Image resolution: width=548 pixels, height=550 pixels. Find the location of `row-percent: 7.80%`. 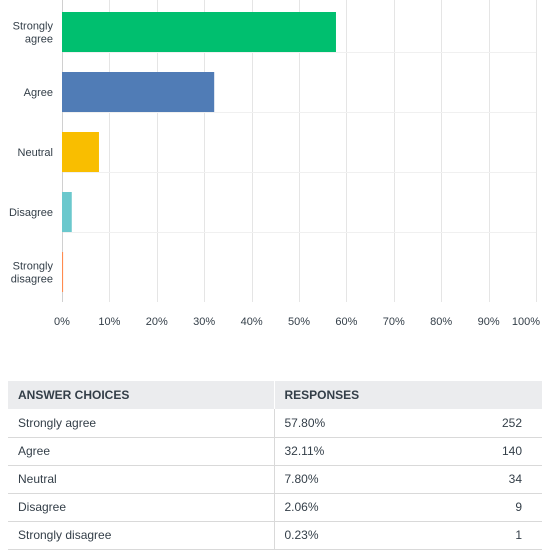

row-percent: 7.80% is located at coordinates (348, 479).